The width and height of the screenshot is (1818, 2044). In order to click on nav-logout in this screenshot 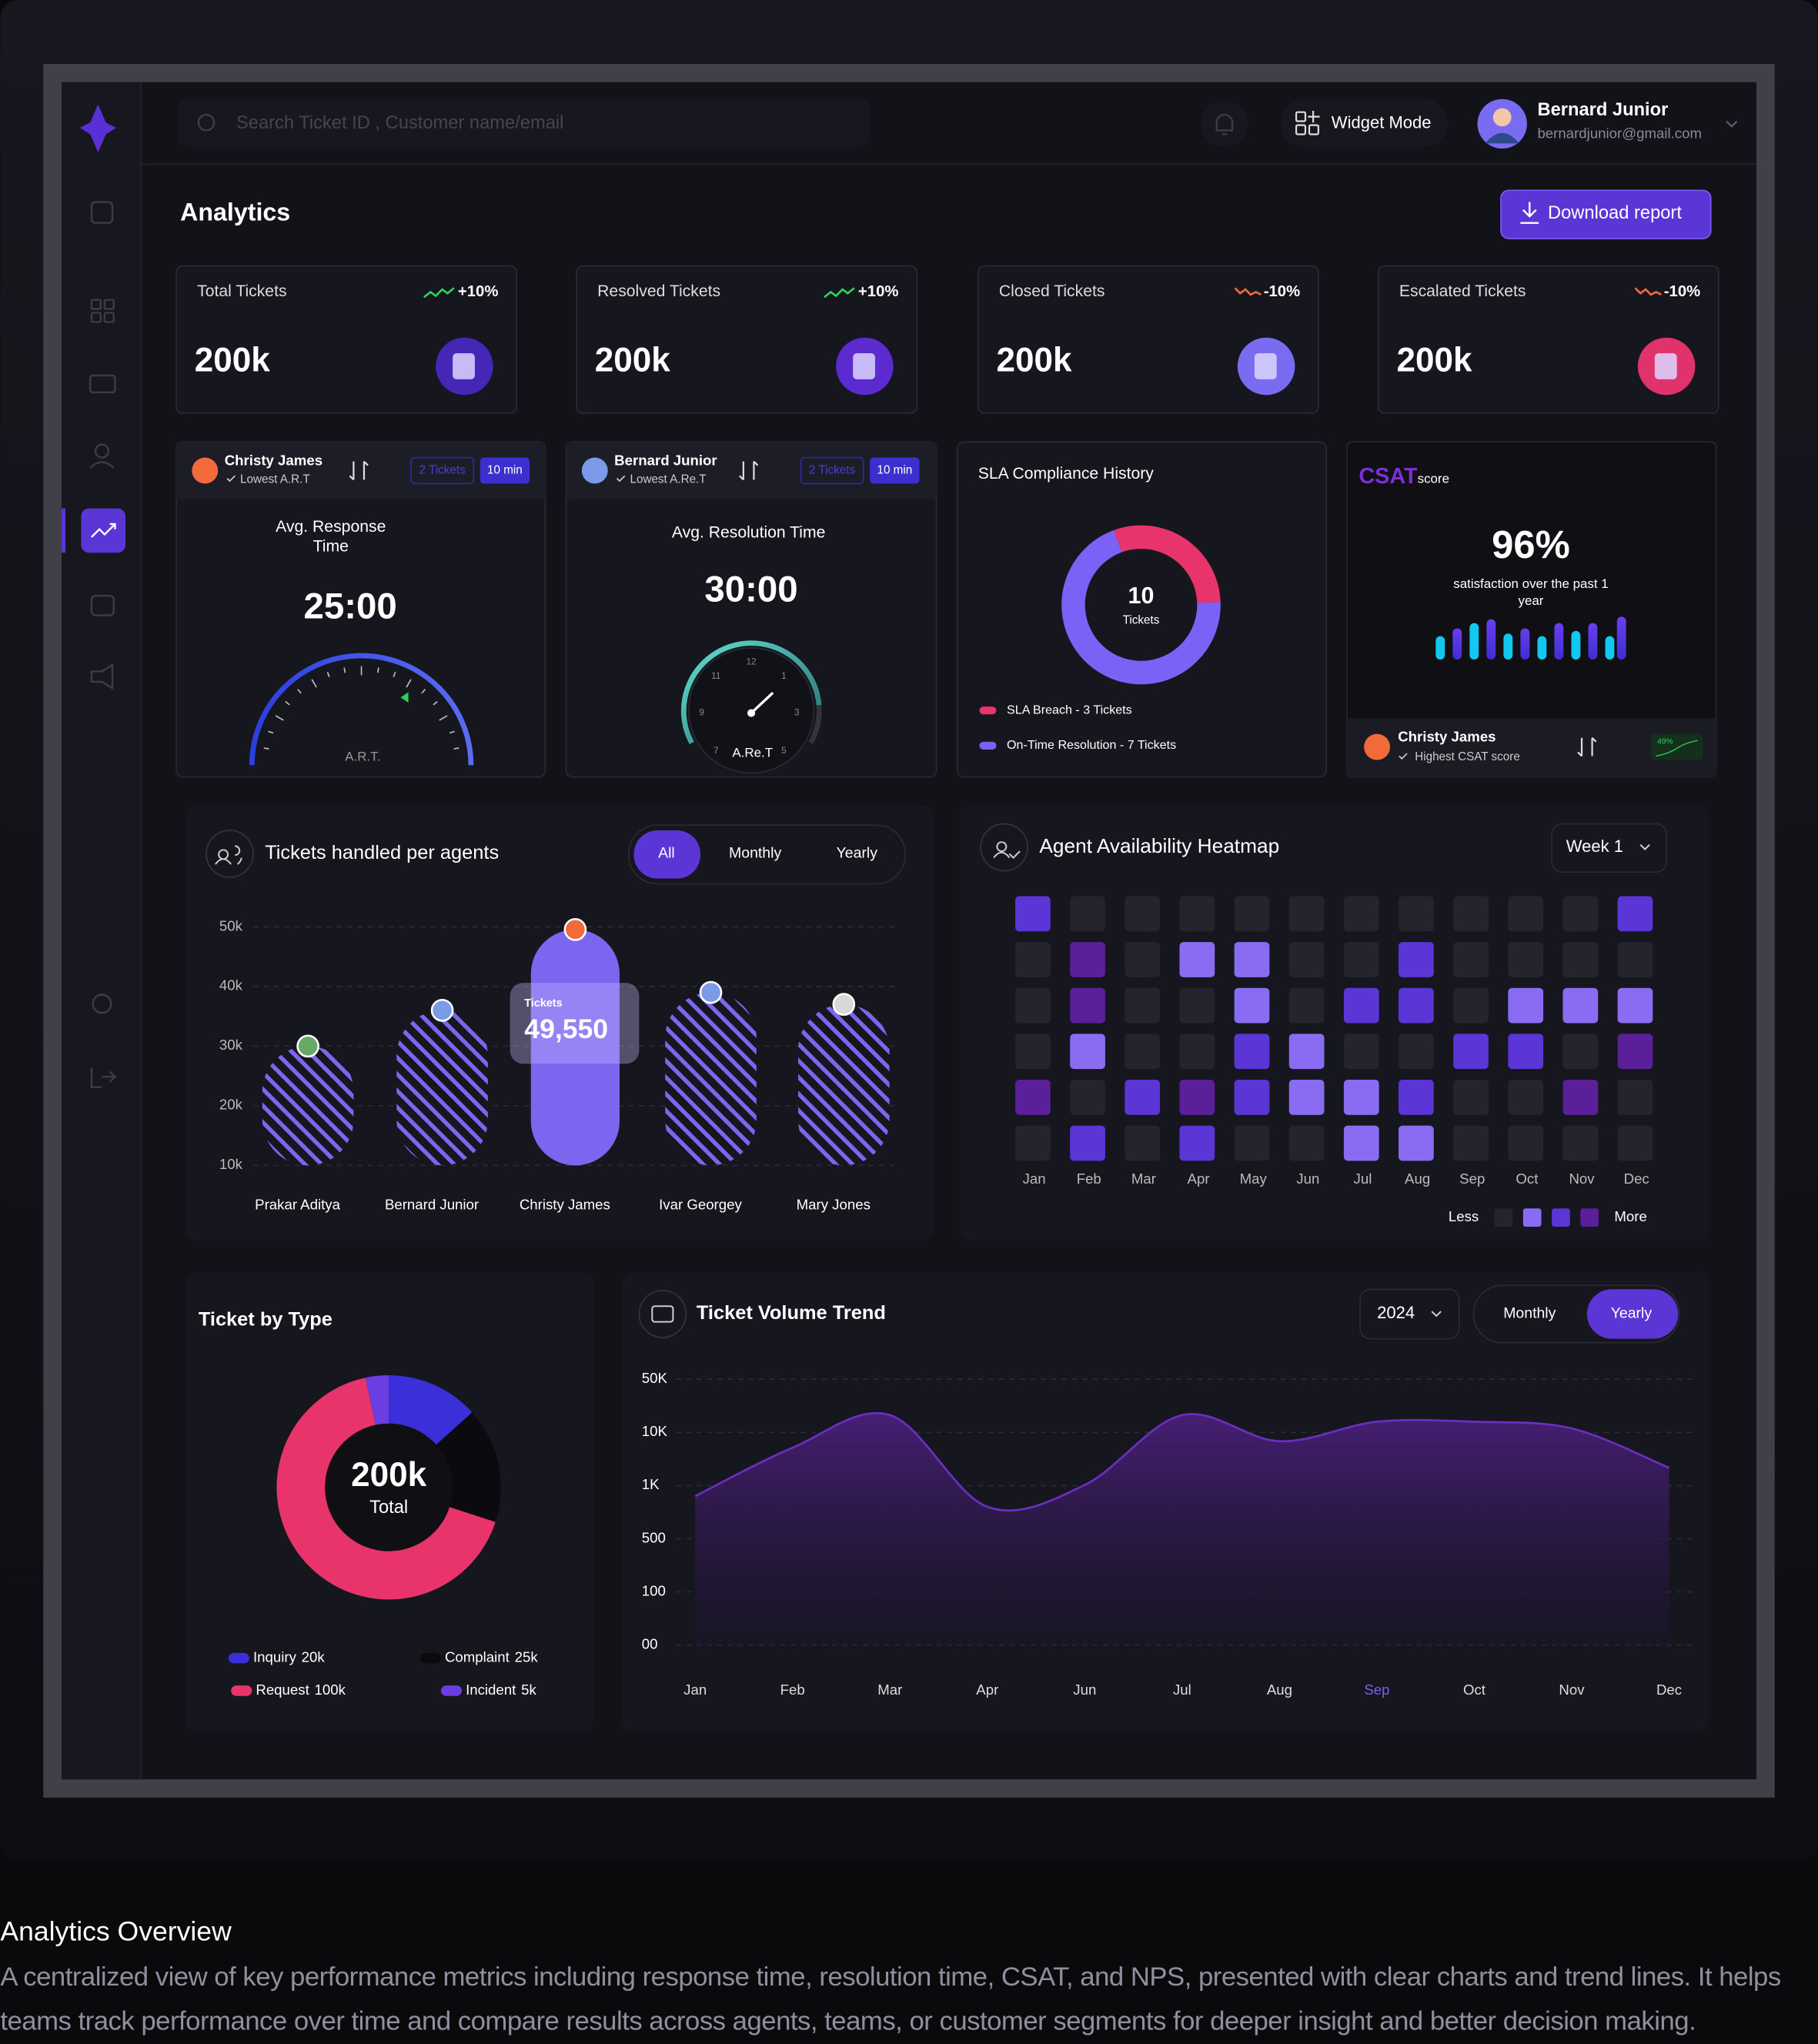, I will do `click(104, 1077)`.